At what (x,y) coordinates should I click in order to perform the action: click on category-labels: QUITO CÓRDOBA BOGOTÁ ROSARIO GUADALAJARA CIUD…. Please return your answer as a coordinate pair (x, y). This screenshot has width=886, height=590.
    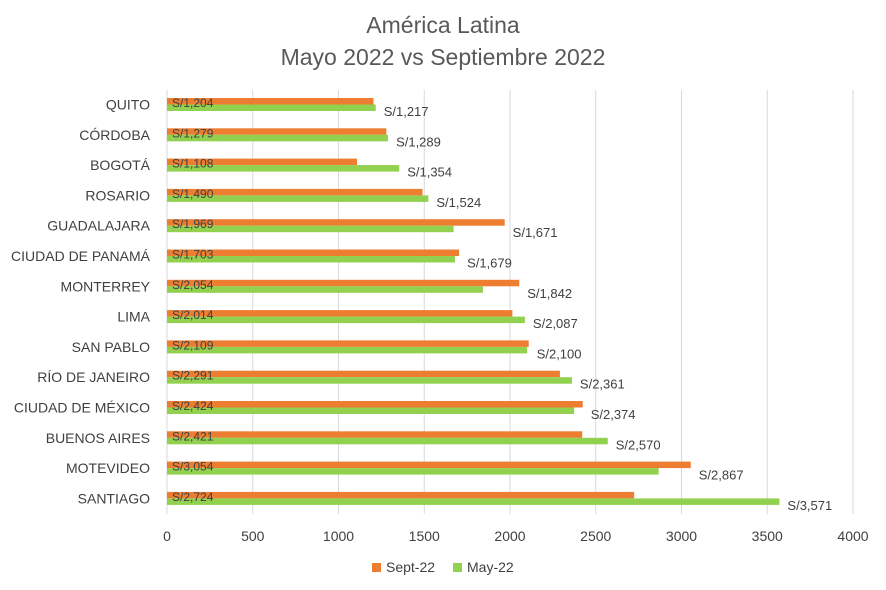
    Looking at the image, I should click on (81, 302).